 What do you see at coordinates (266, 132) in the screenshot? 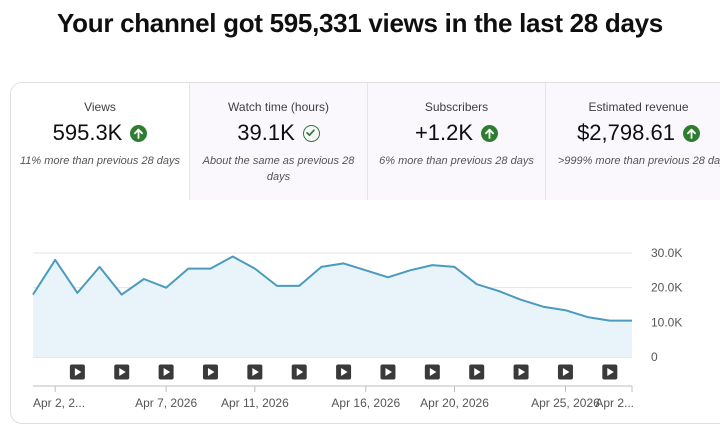
I see `metric-value: 39.1K` at bounding box center [266, 132].